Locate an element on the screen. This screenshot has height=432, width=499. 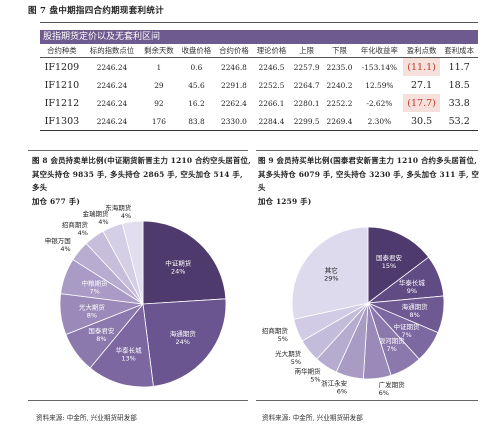
slice-label: 金瑞期货 4% is located at coordinates (96, 217).